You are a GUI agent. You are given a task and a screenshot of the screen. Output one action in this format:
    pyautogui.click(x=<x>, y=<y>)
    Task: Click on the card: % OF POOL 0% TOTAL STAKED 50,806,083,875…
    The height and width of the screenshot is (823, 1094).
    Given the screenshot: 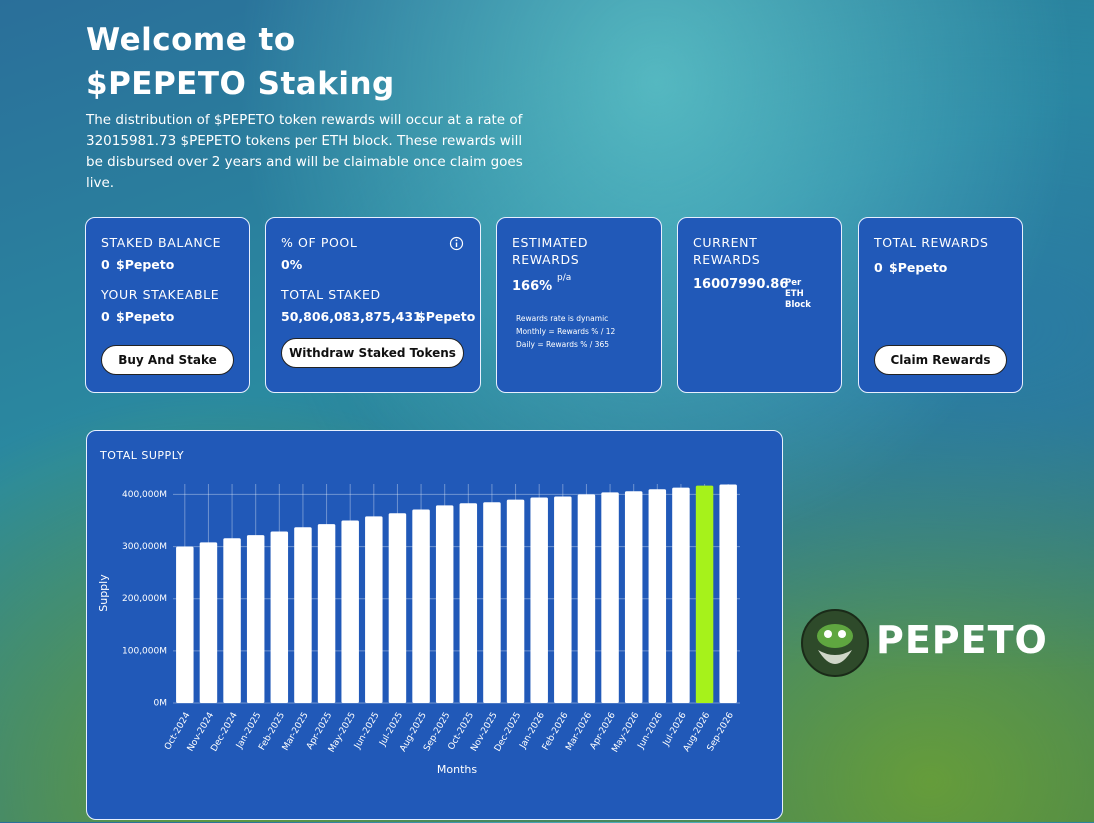 What is the action you would take?
    pyautogui.click(x=373, y=305)
    